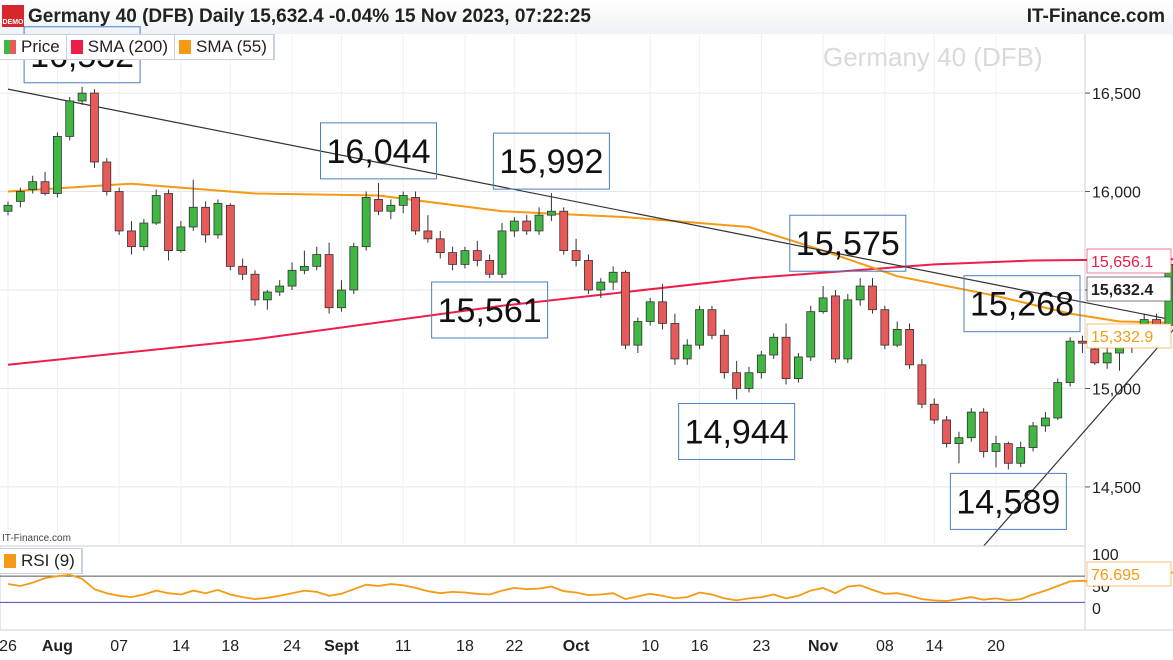  I want to click on annotation-label: 14,589, so click(1008, 502).